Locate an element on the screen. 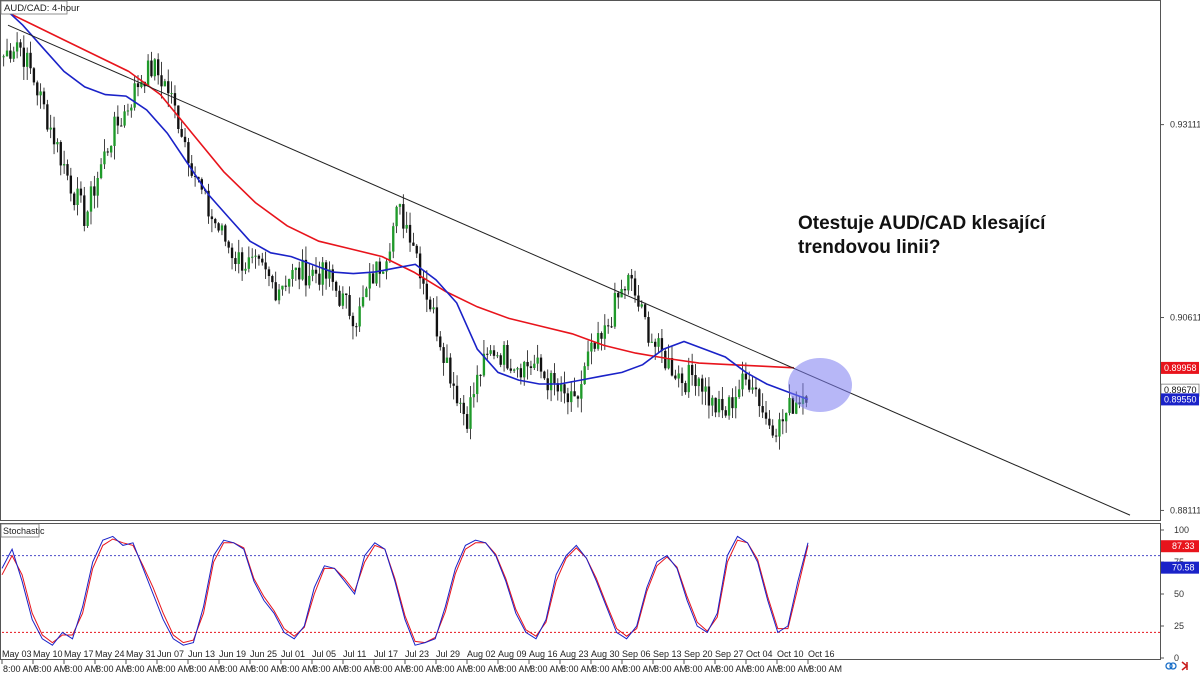 The width and height of the screenshot is (1200, 680). price-label-text: 0.89958 is located at coordinates (1180, 368).